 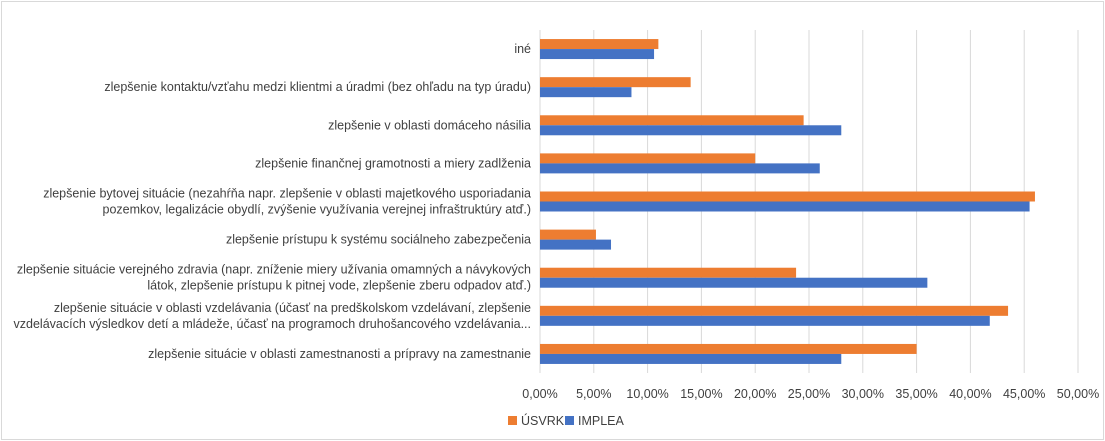 What do you see at coordinates (512, 420) in the screenshot?
I see `legend-swatch-usvrk` at bounding box center [512, 420].